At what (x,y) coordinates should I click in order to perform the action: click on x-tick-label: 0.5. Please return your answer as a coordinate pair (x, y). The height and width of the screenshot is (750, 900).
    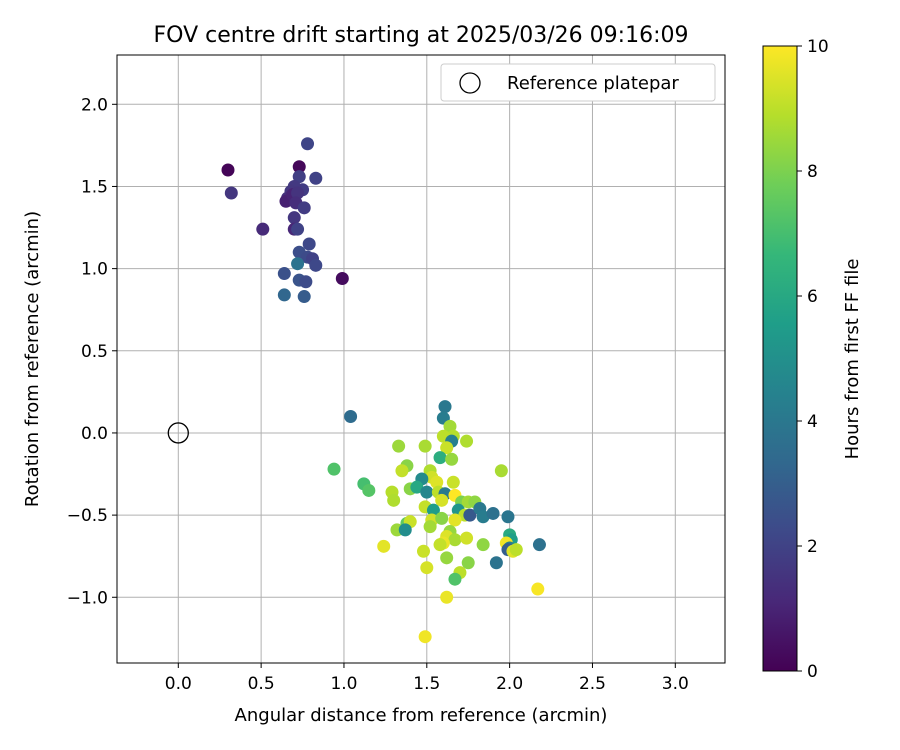
    Looking at the image, I should click on (261, 684).